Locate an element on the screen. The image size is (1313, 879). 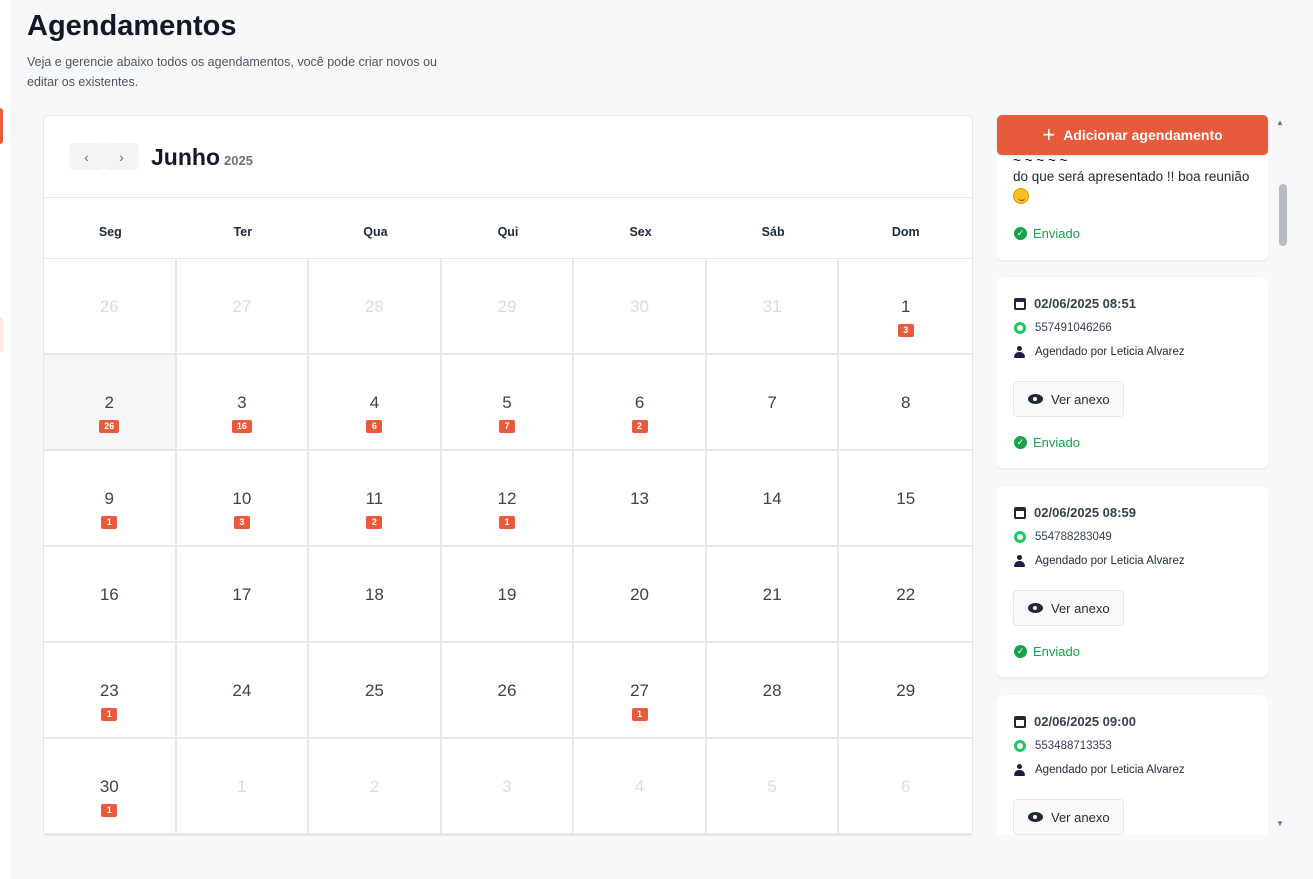
status-badge: ✓ Enviado is located at coordinates (1047, 233).